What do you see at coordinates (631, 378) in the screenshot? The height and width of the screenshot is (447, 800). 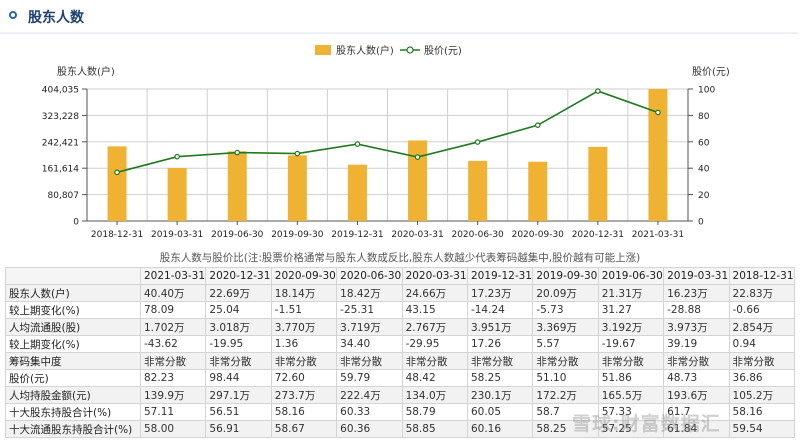 I see `table-cell: 51.86` at bounding box center [631, 378].